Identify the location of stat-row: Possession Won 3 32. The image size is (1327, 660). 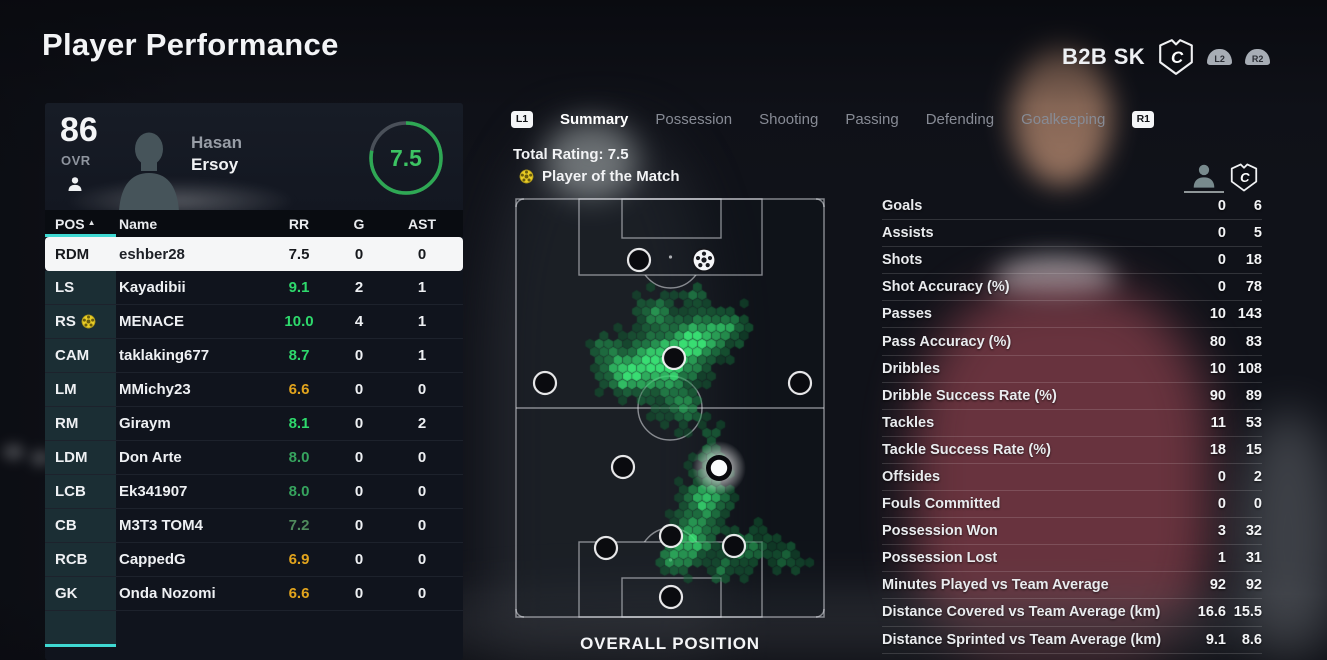
(1072, 532).